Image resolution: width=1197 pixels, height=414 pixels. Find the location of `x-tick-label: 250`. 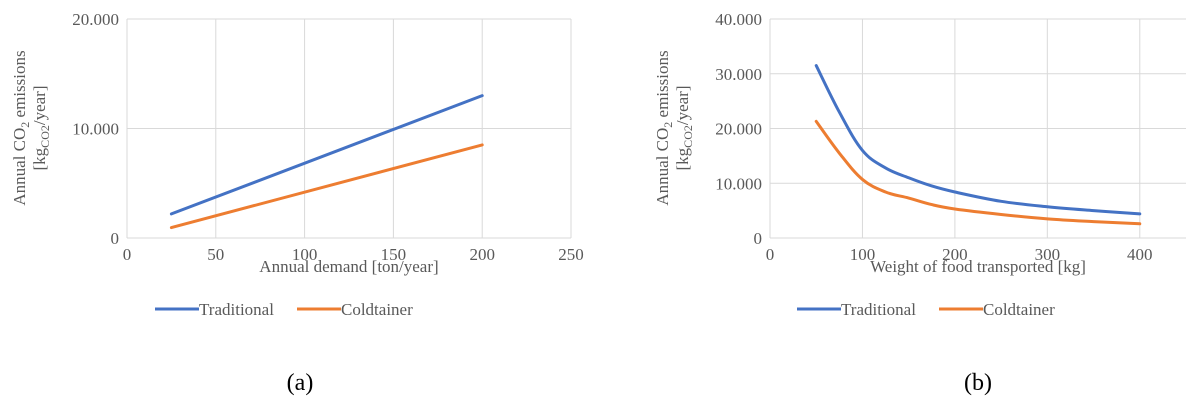

x-tick-label: 250 is located at coordinates (571, 254).